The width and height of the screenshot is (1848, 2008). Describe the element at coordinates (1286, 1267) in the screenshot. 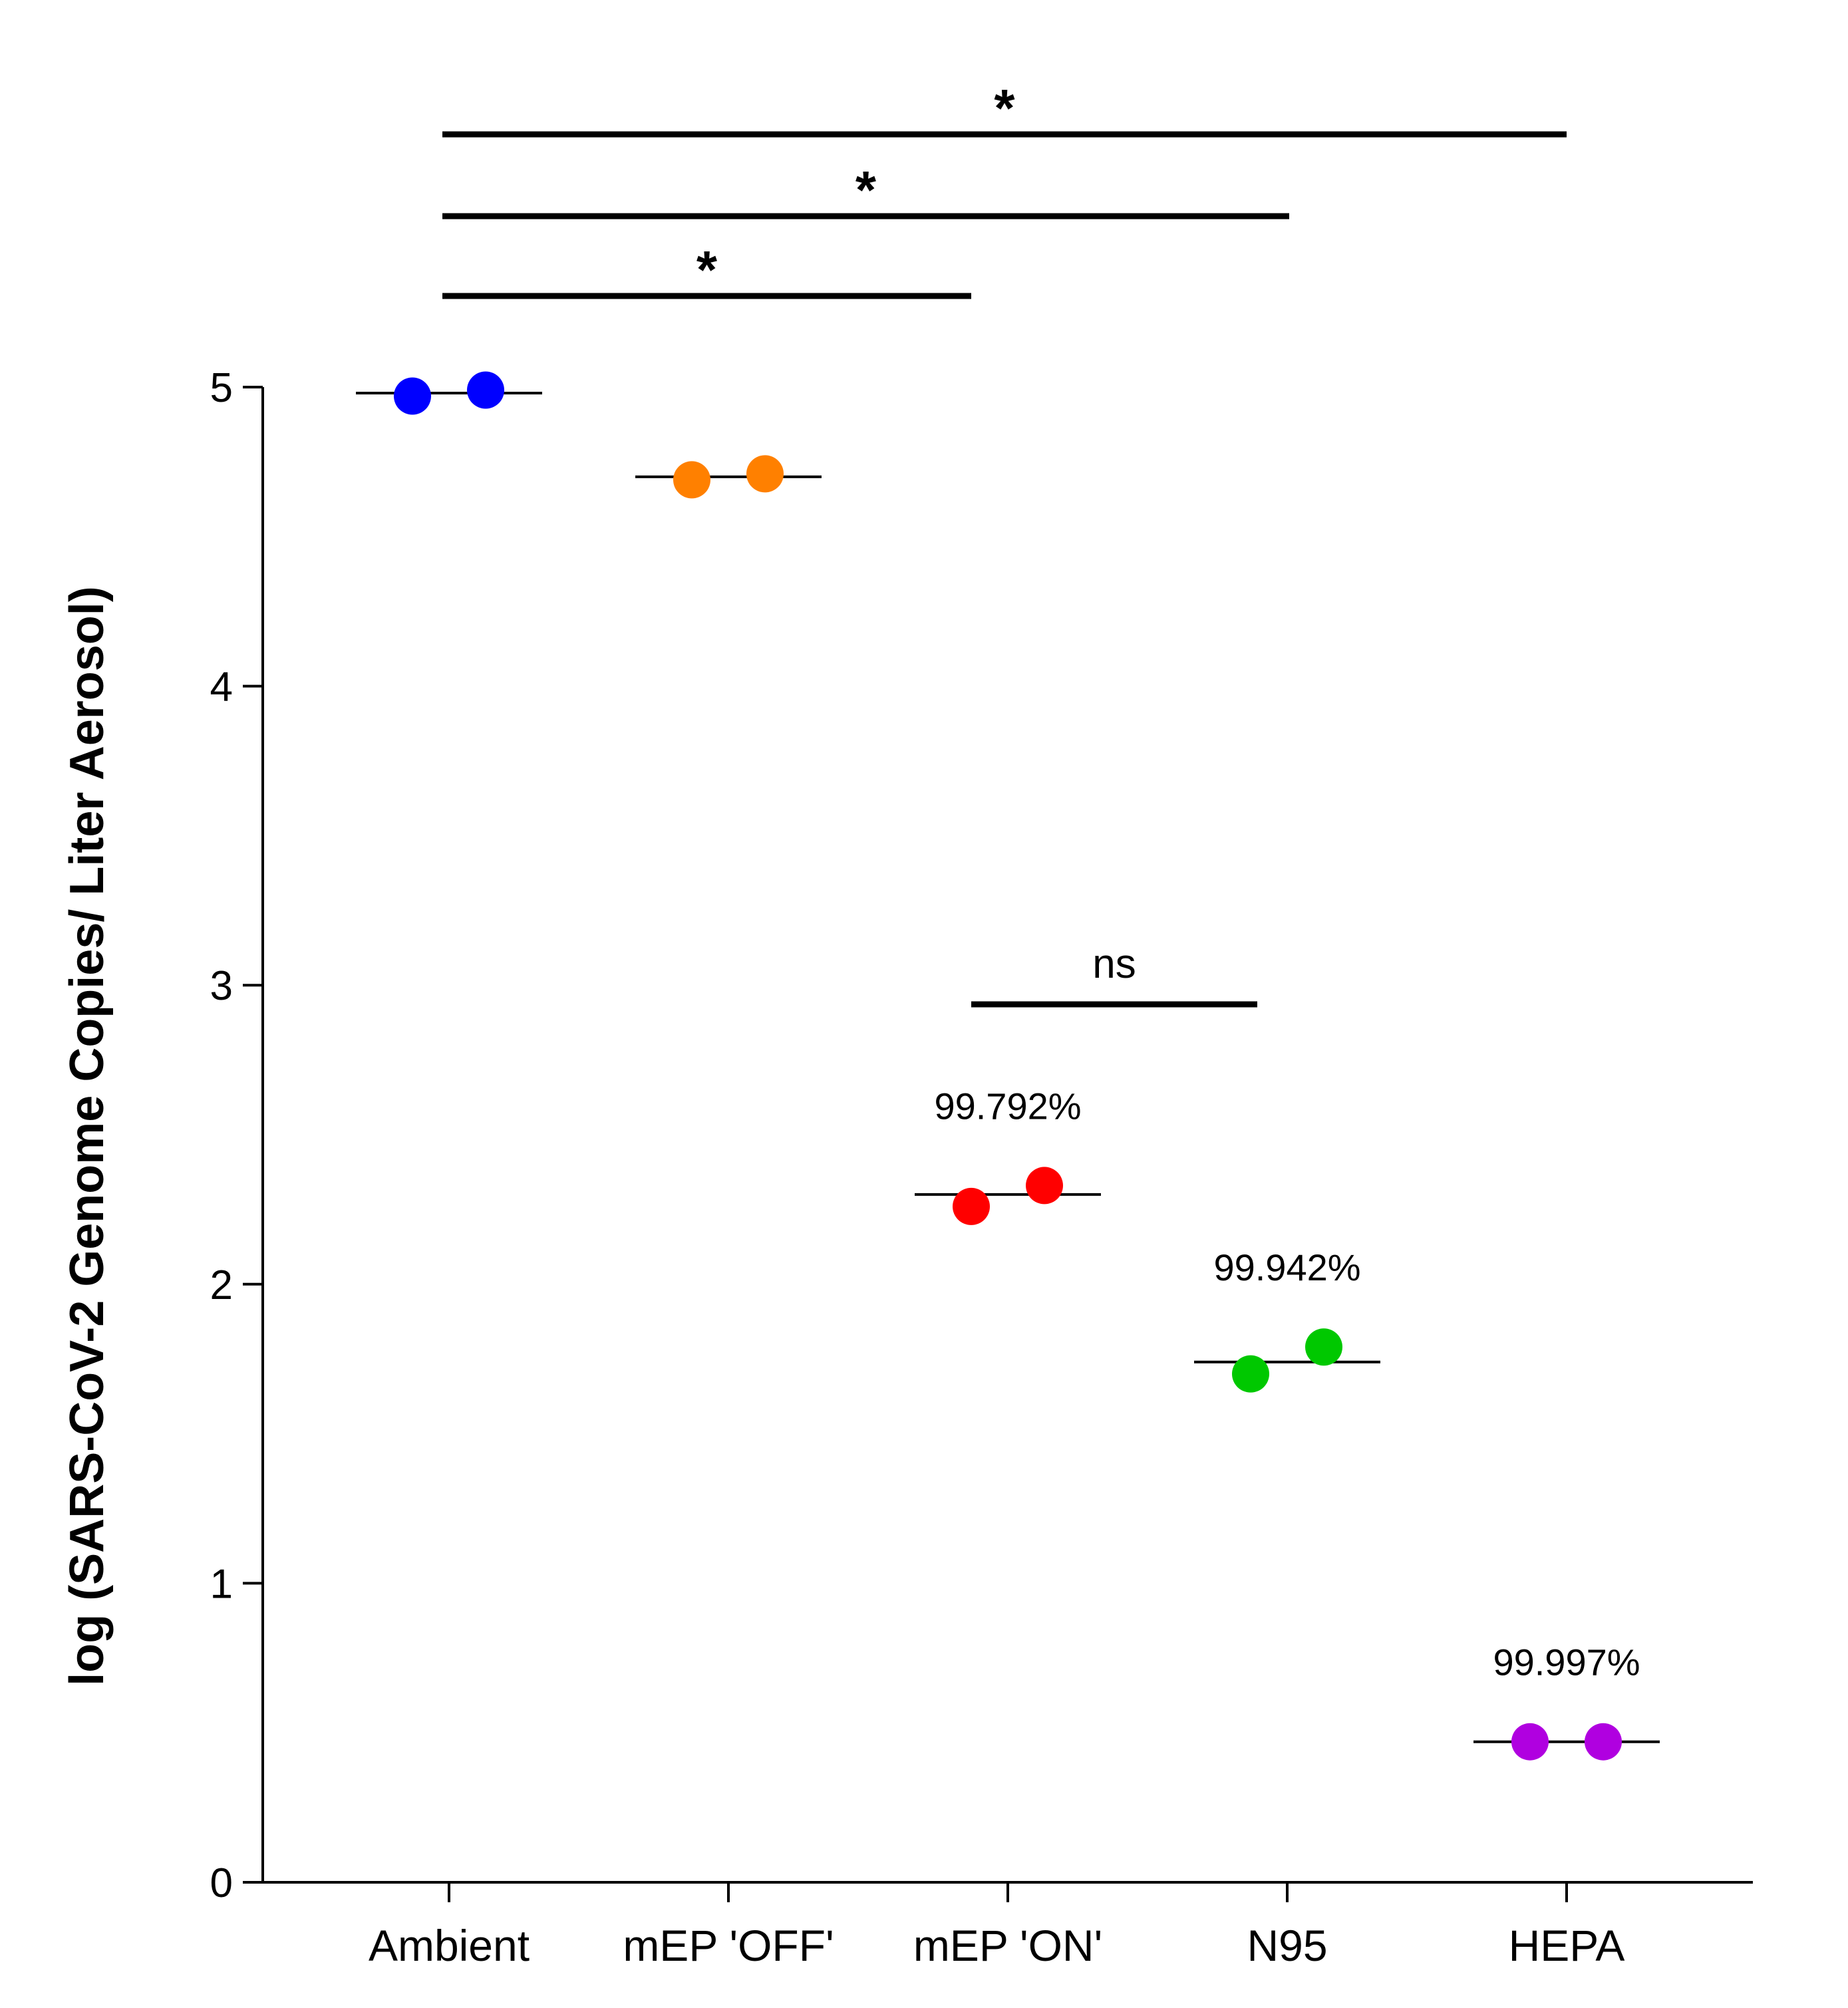

I see `reduction-label: 99.942%` at that location.